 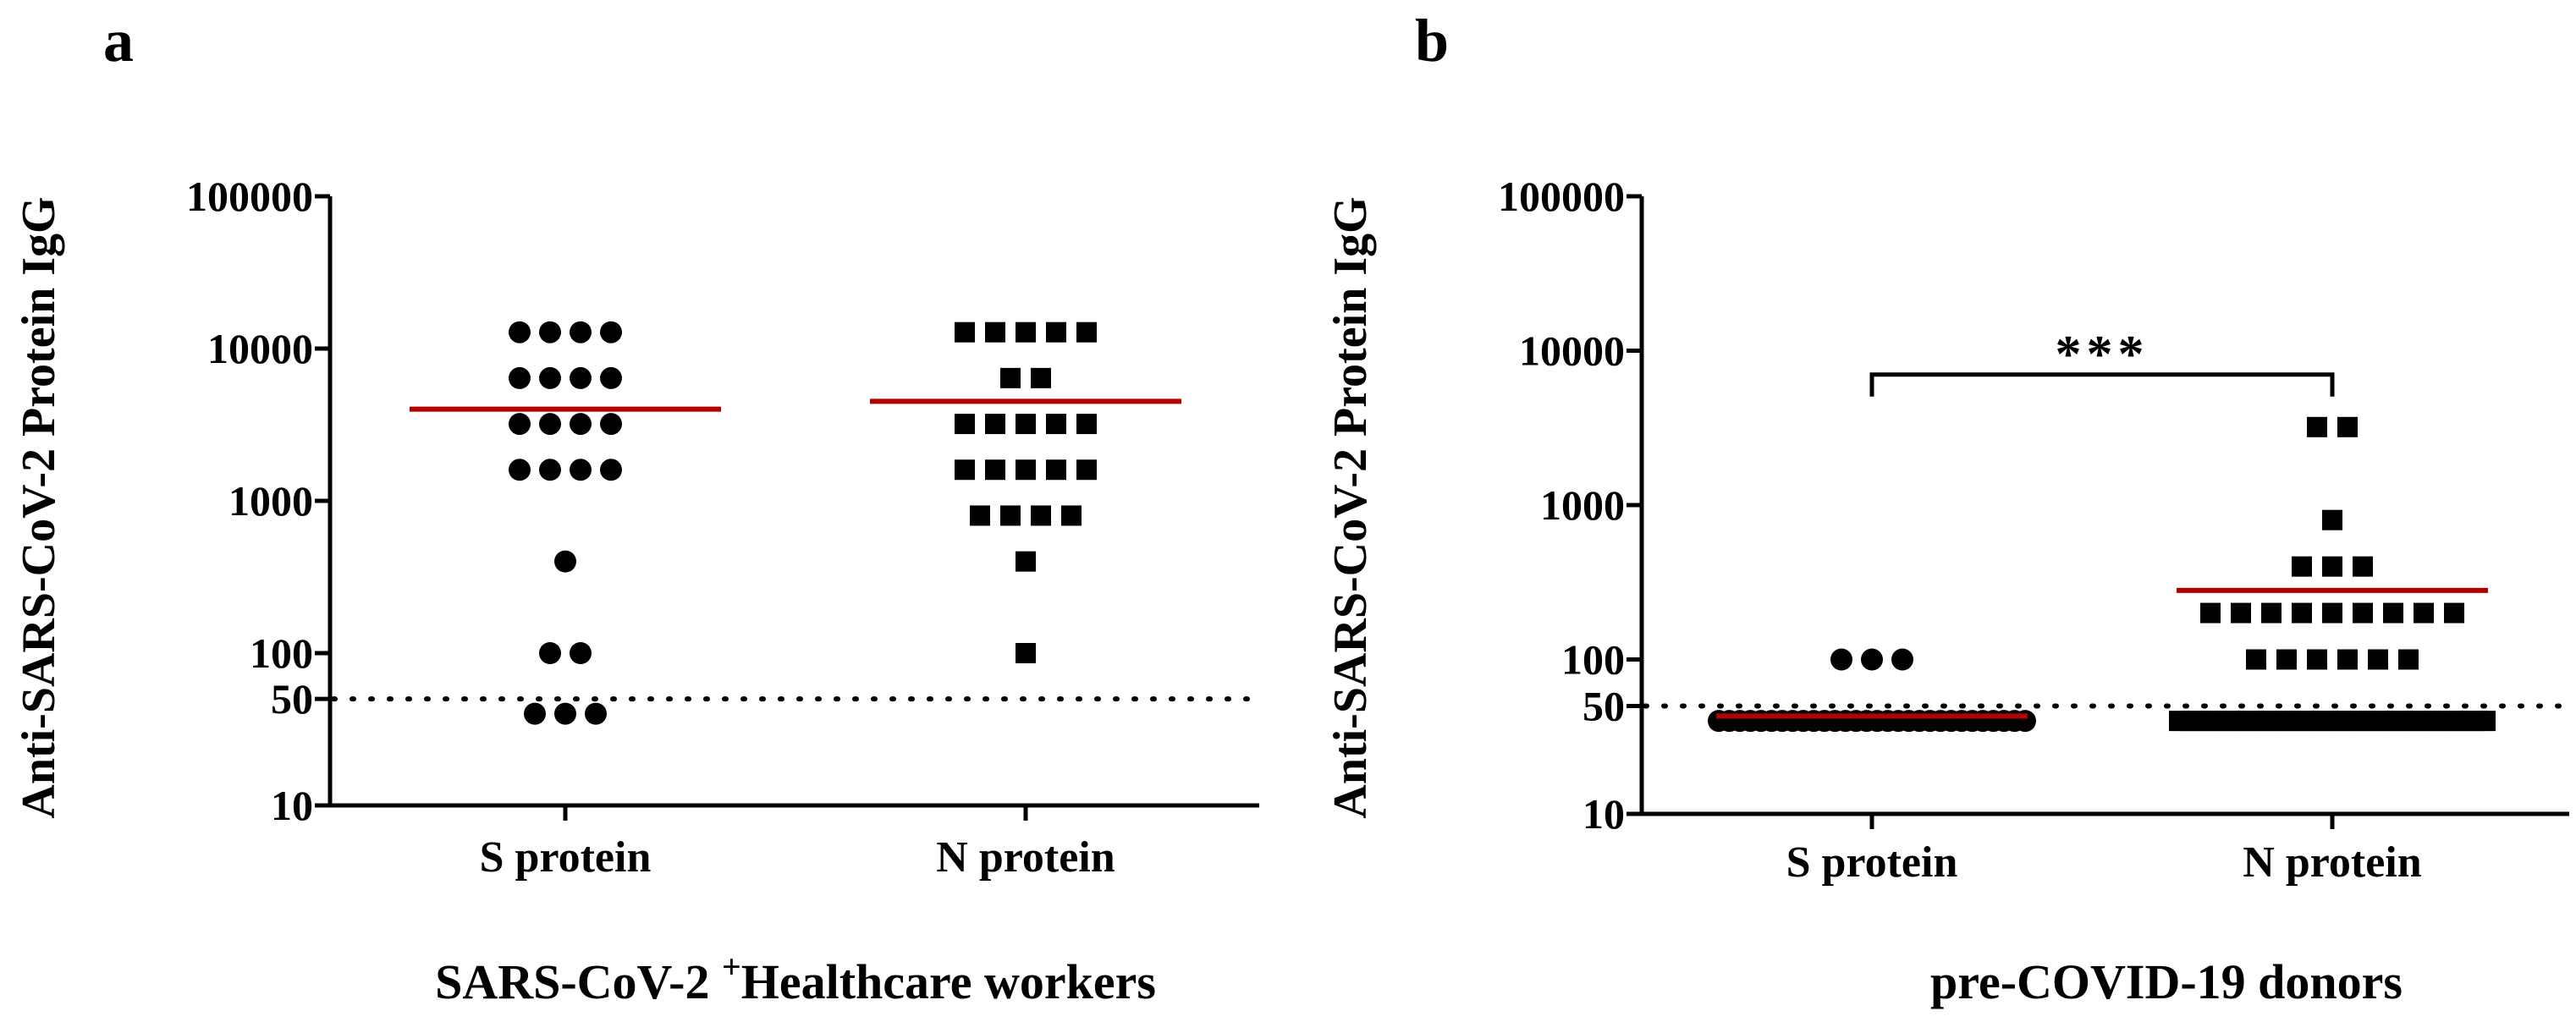 I want to click on panel-a-x-axis-label: SARS-CoV-2 +Healthcare workers, so click(x=795, y=978).